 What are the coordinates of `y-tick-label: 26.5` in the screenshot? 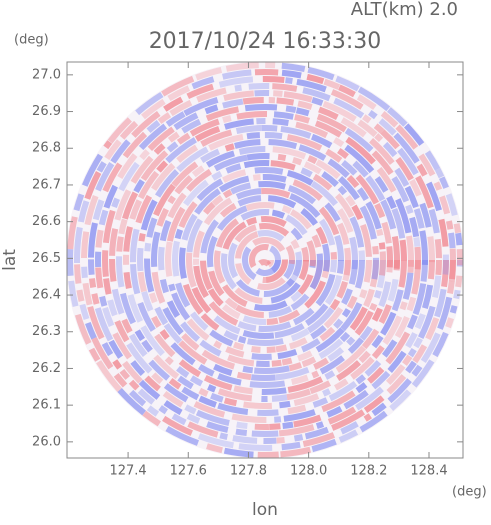 It's located at (46, 258).